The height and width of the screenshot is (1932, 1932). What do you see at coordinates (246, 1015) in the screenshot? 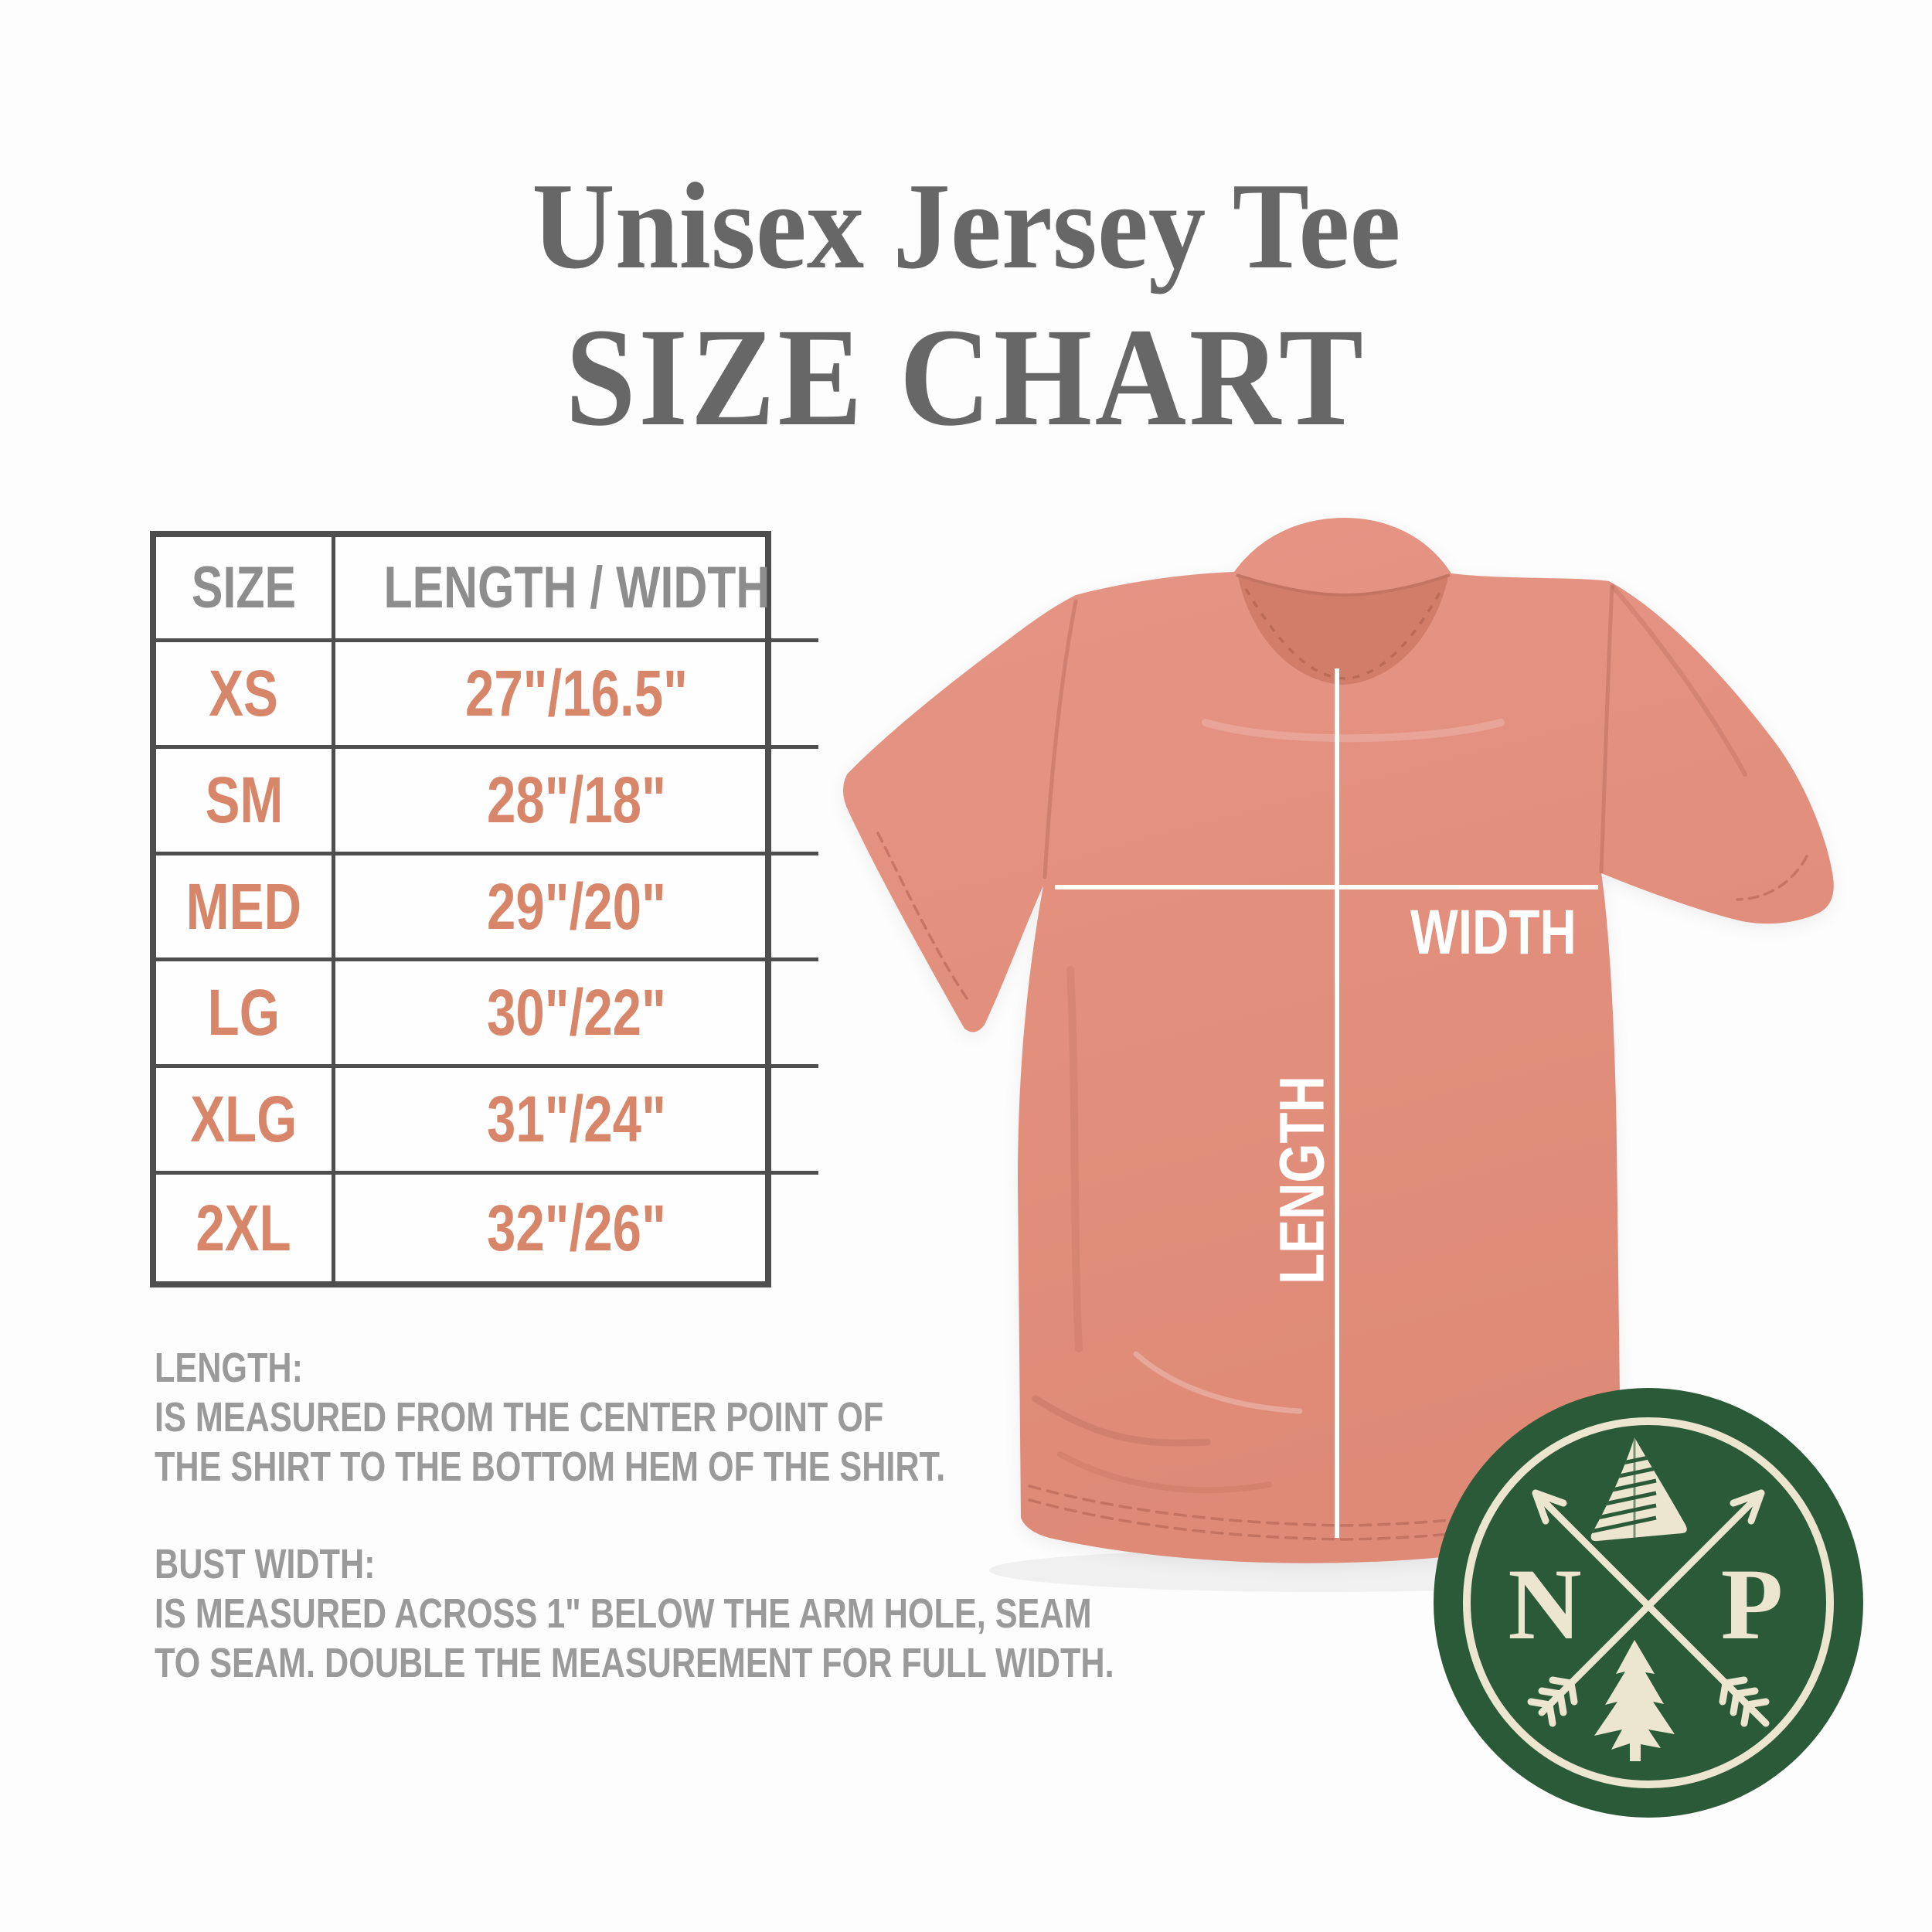
I see `table-row-lg-size: LG` at bounding box center [246, 1015].